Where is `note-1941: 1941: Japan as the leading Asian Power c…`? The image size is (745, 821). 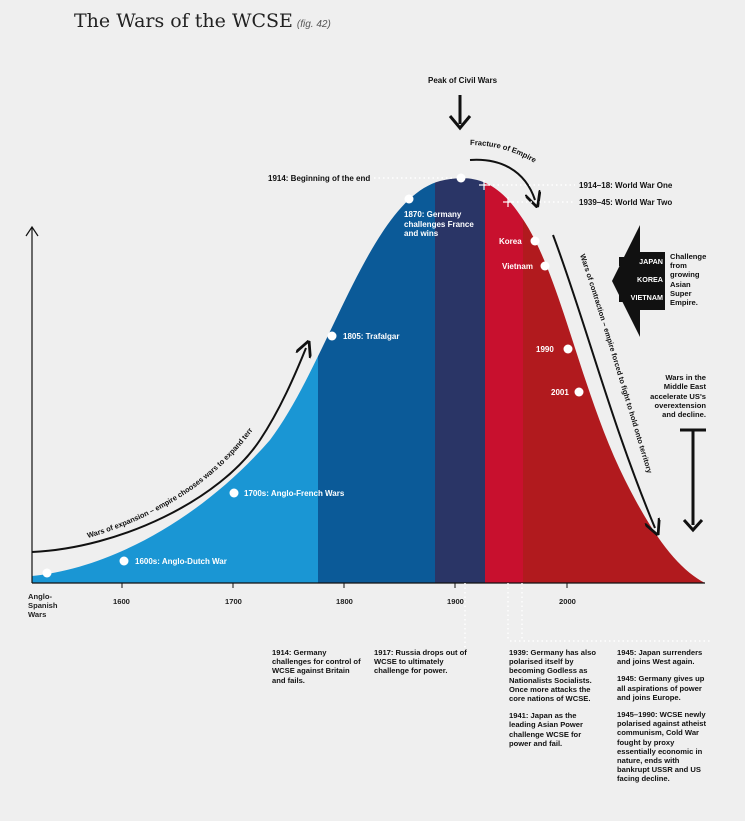
note-1941: 1941: Japan as the leading Asian Power c… is located at coordinates (546, 729).